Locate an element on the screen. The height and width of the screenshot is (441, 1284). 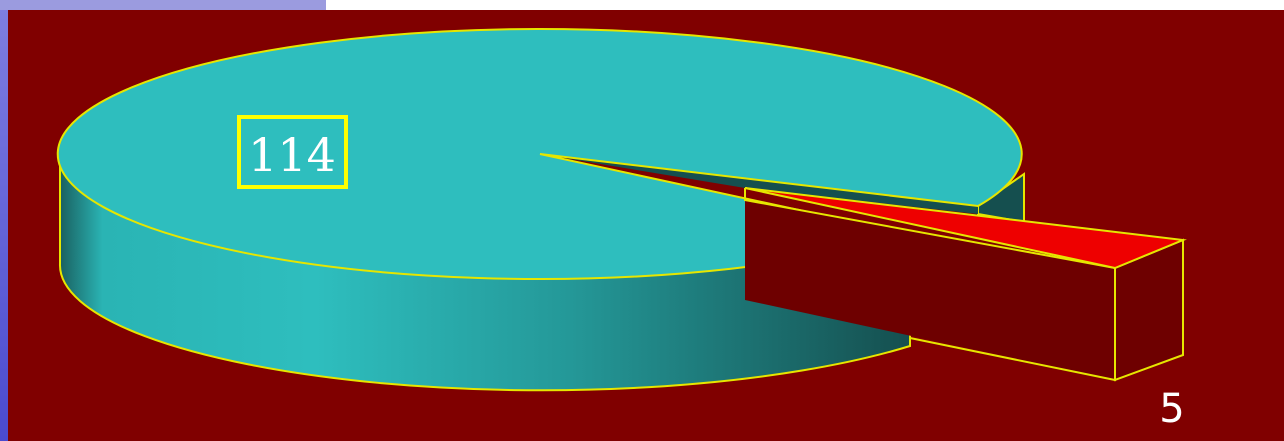
slice-label-5: 5 is located at coordinates (1171, 409).